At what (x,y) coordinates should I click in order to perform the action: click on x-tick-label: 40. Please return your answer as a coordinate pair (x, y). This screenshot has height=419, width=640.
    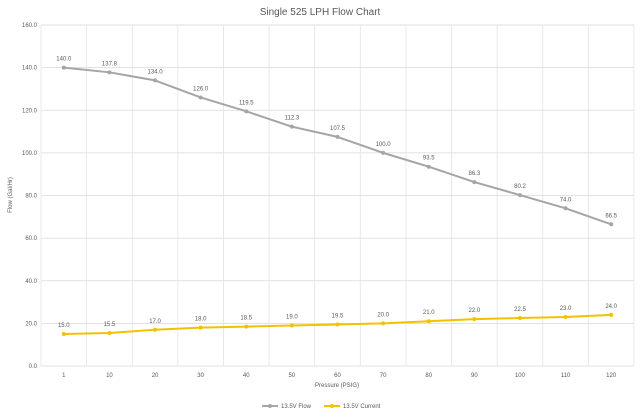
    Looking at the image, I should click on (246, 376).